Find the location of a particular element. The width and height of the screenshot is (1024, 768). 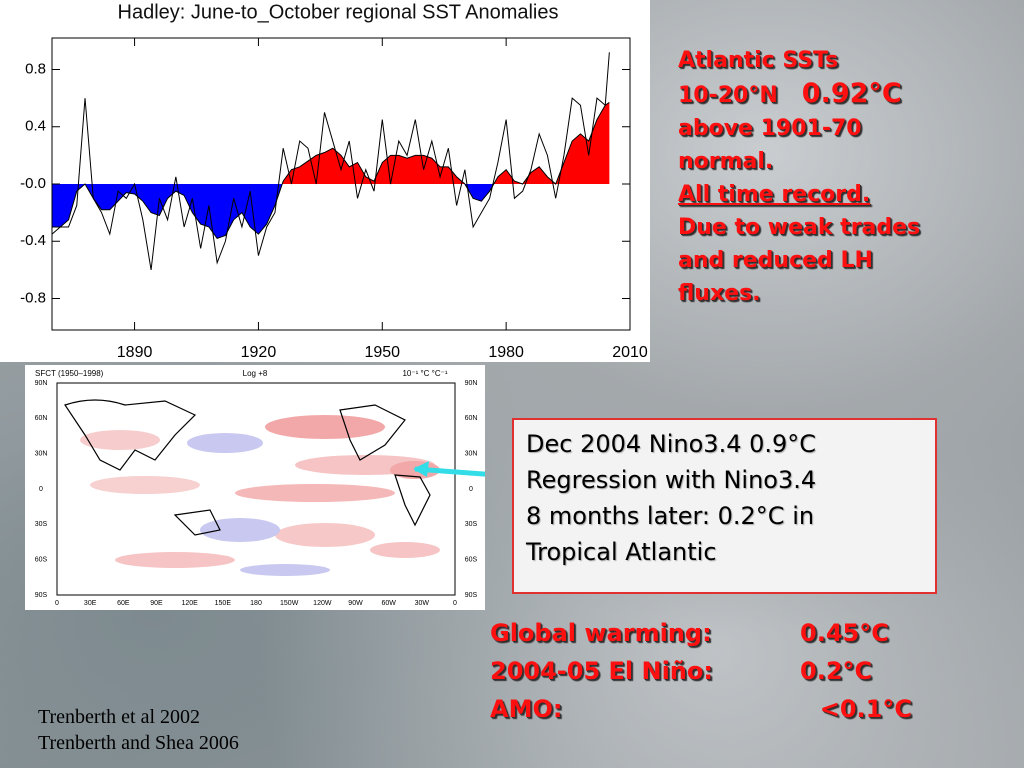

y-tick-label: -0.4 is located at coordinates (33, 240).